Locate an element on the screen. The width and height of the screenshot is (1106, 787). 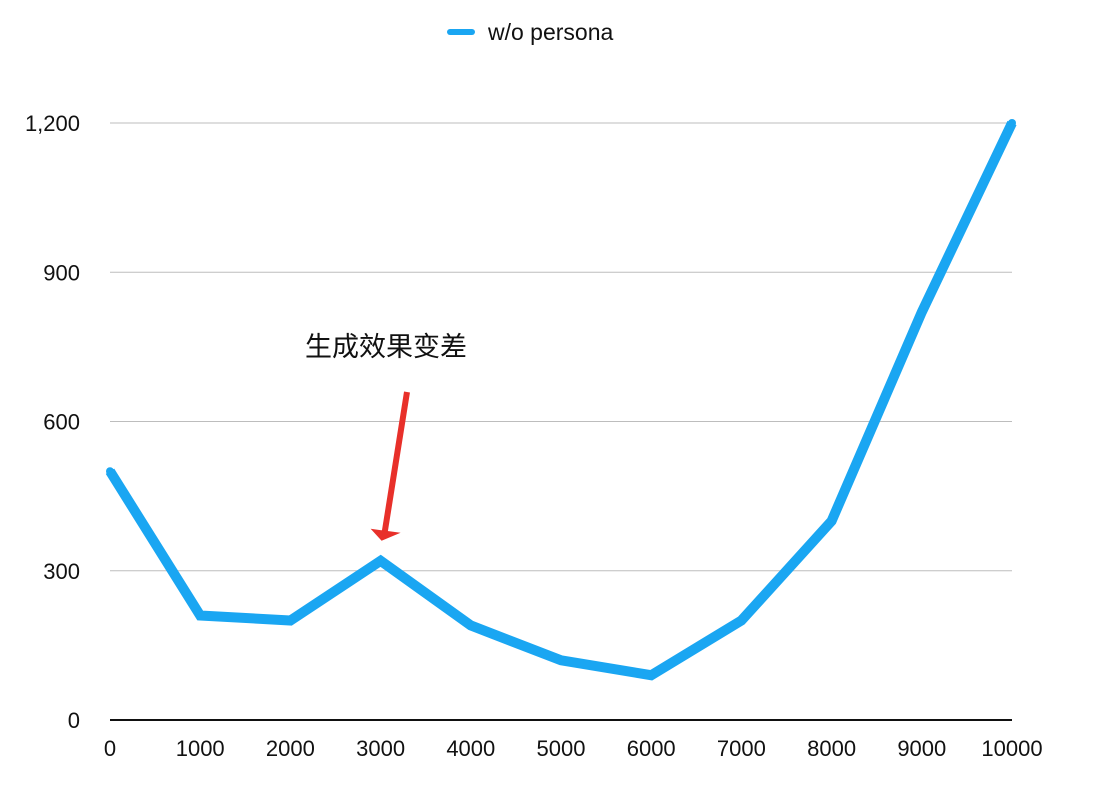
annotation-arrow-head is located at coordinates (385, 534).